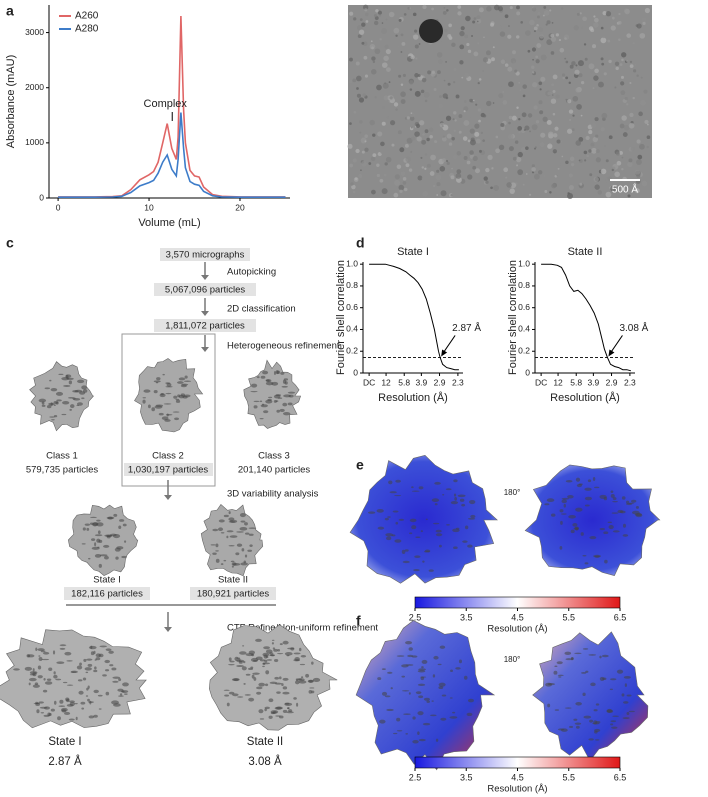 Image resolution: width=708 pixels, height=797 pixels. I want to click on rotation-label: 180°, so click(512, 659).